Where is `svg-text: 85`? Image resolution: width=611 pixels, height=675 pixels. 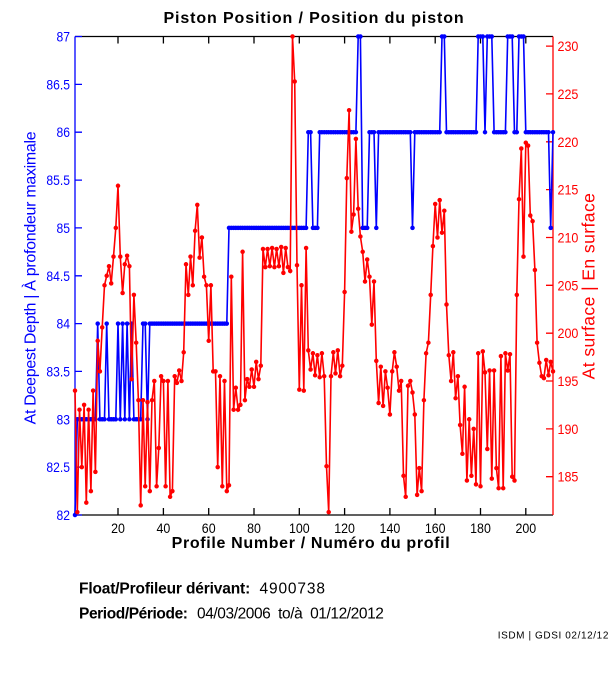
svg-text: 85 is located at coordinates (64, 228).